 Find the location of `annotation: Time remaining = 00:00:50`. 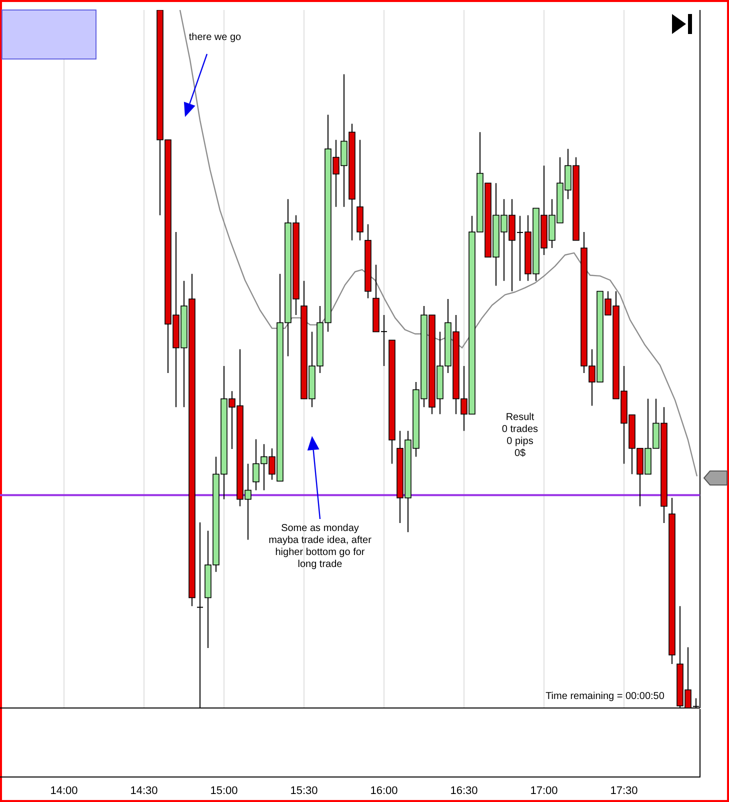

annotation: Time remaining = 00:00:50 is located at coordinates (605, 696).